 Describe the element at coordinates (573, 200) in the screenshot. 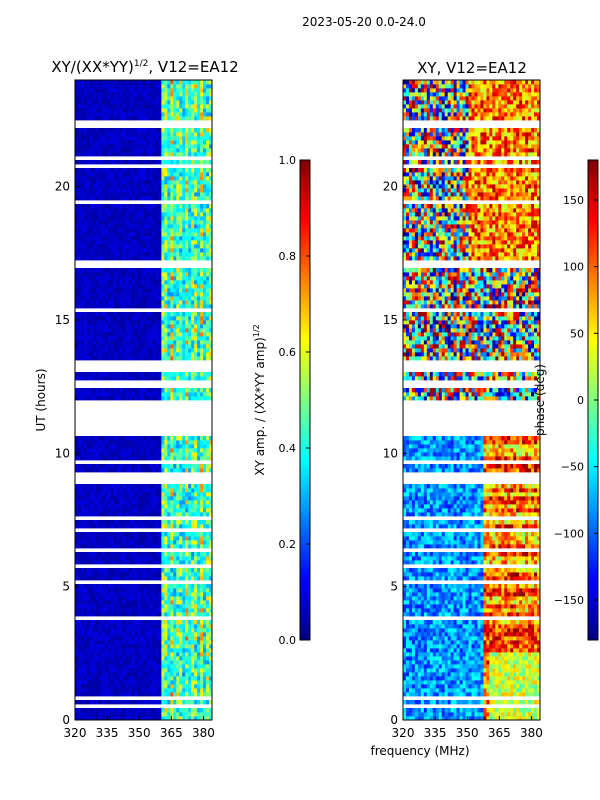

I see `colorbar-tick-label-6: 150` at that location.